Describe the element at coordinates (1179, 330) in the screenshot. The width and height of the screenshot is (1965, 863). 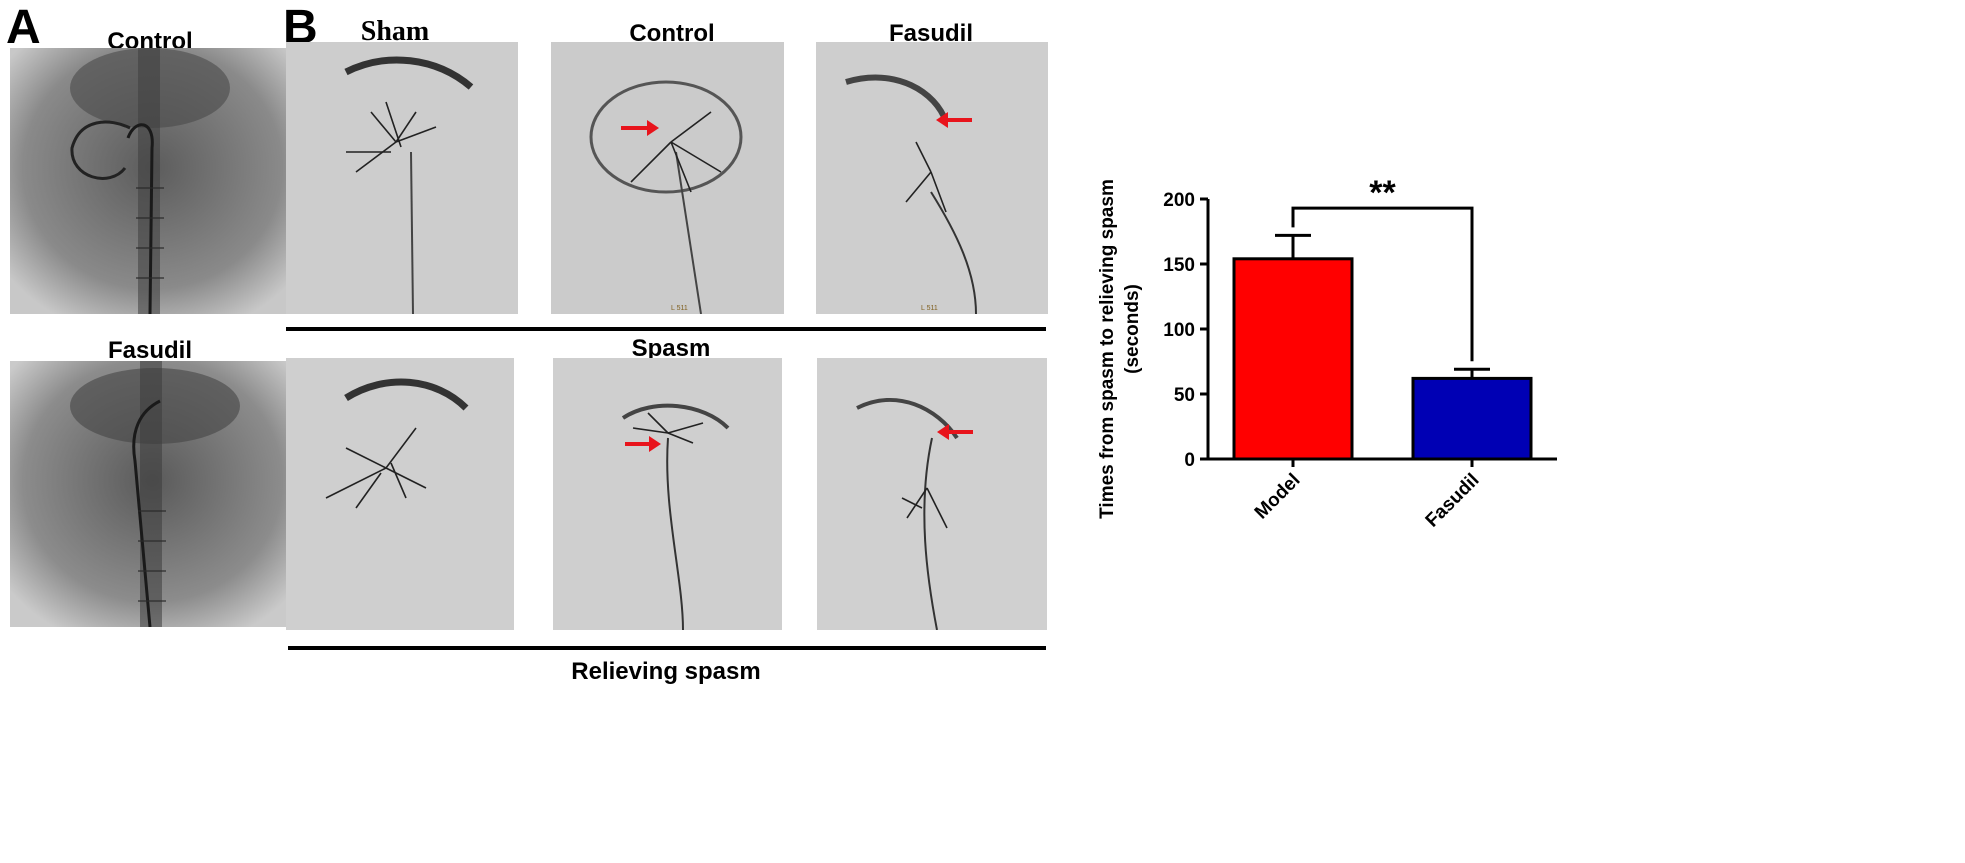
I see `y-tick-label: 100` at that location.